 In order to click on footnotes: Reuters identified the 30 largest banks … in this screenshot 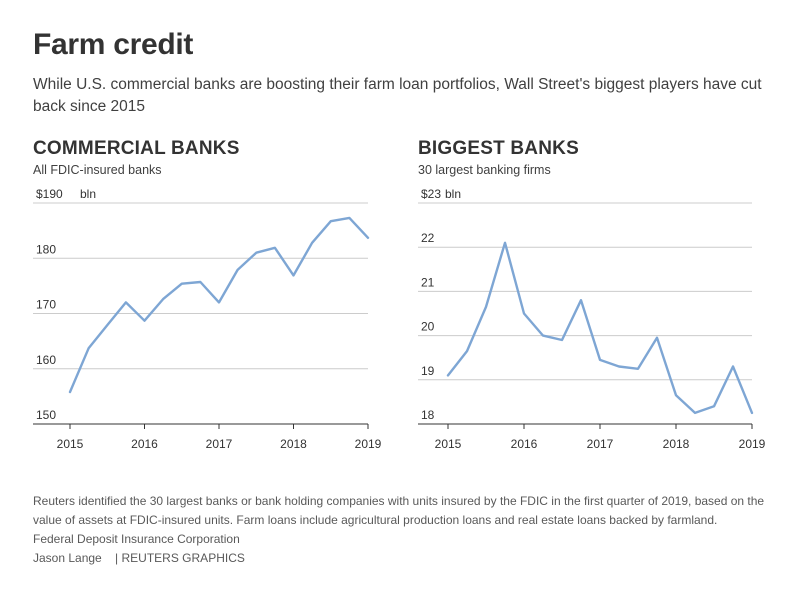, I will do `click(403, 530)`.